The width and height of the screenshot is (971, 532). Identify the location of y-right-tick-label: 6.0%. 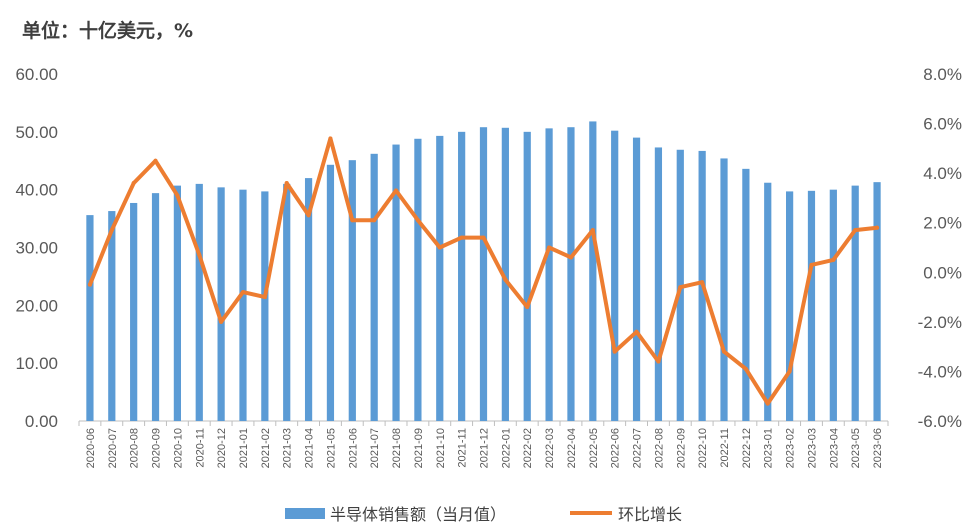
(942, 124).